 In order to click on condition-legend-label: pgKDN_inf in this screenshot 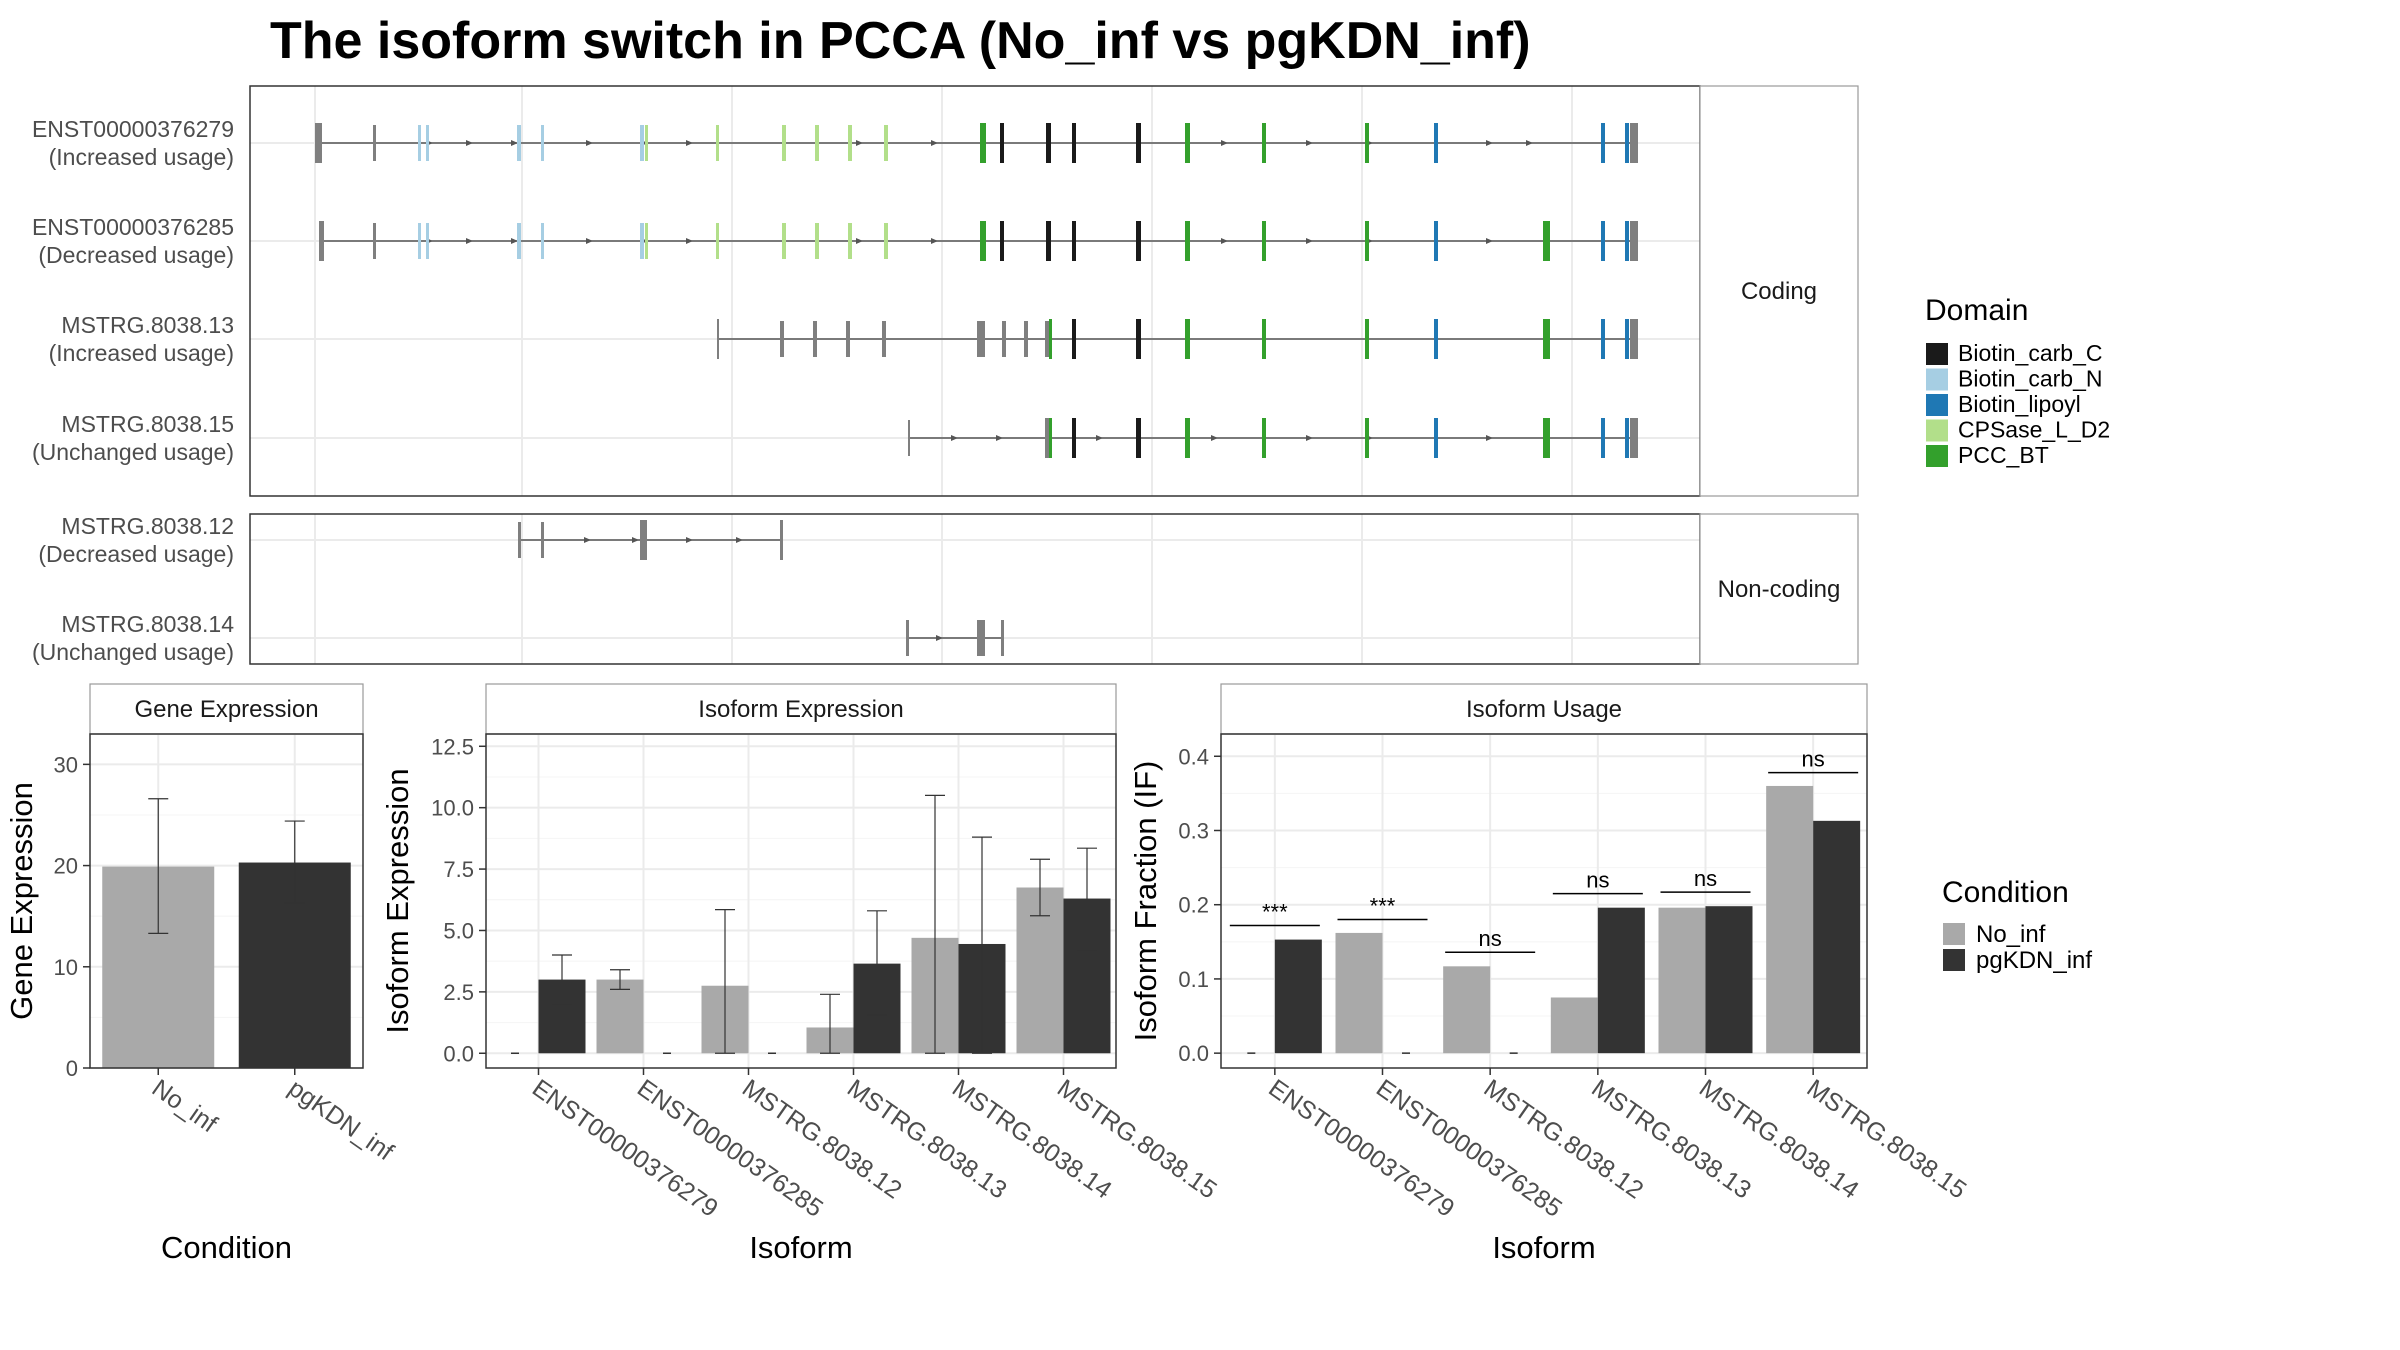, I will do `click(2034, 960)`.